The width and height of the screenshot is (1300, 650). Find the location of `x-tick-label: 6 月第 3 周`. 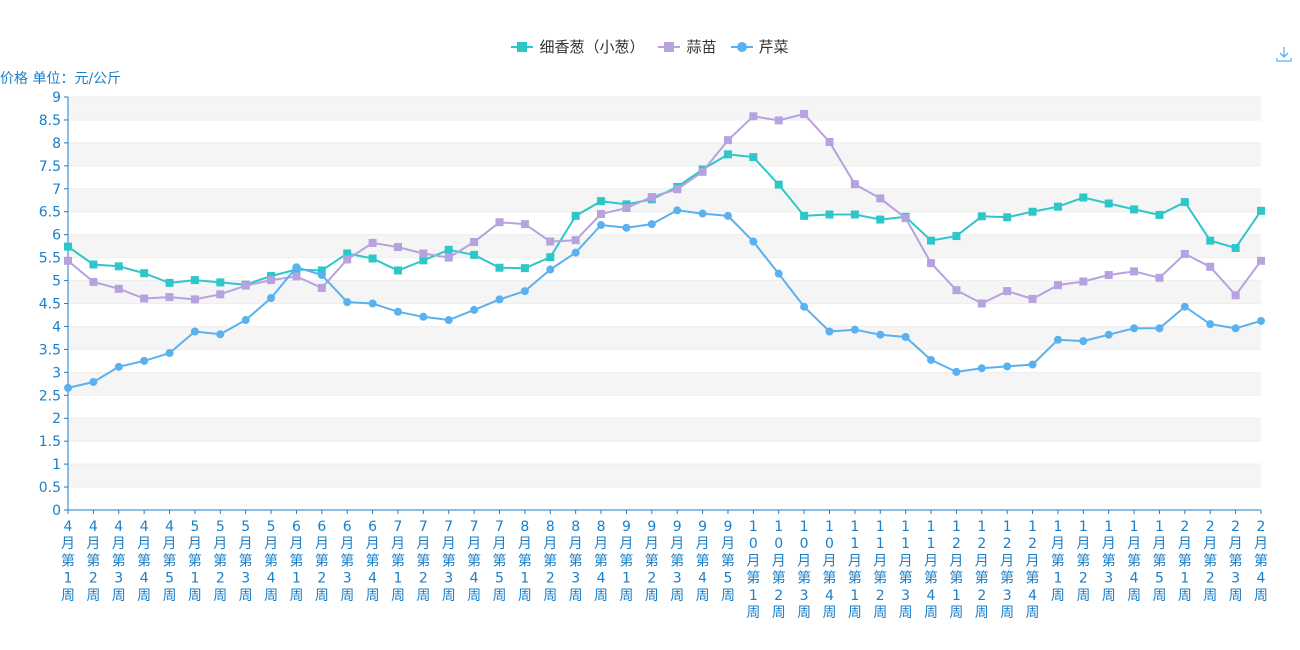

x-tick-label: 6 月第 3 周 is located at coordinates (347, 561).